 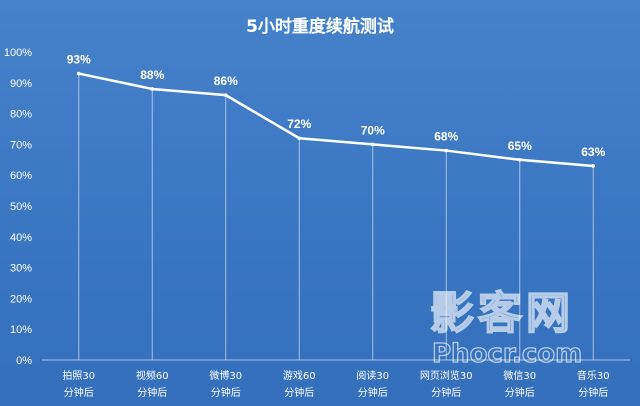 I want to click on data-label: 86%, so click(x=226, y=81).